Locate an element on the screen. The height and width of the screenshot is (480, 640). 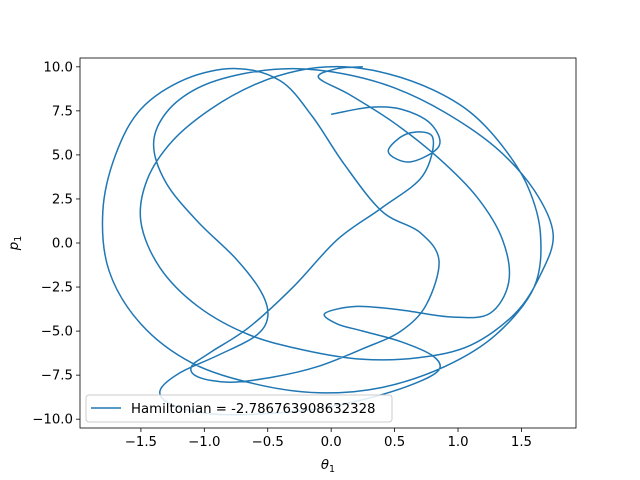
x-tick-label: 0.5 is located at coordinates (394, 442).